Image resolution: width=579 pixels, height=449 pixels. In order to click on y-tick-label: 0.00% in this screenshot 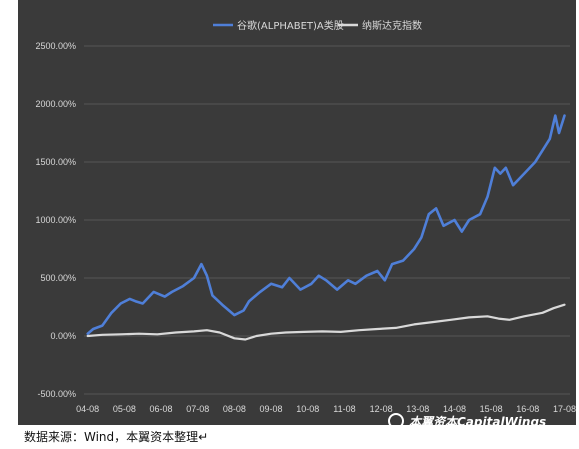, I will do `click(63, 336)`.